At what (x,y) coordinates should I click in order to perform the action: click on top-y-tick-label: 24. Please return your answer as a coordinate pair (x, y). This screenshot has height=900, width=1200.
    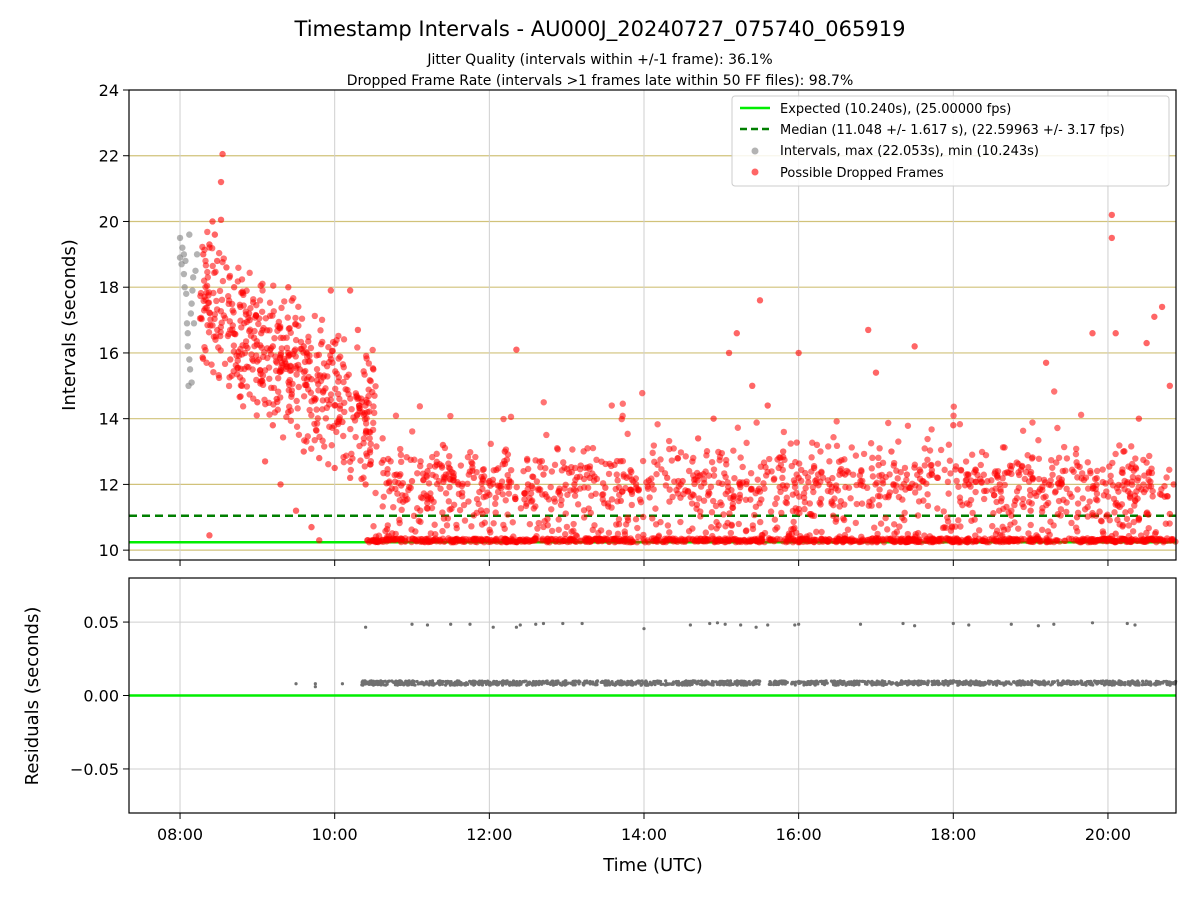
    Looking at the image, I should click on (109, 90).